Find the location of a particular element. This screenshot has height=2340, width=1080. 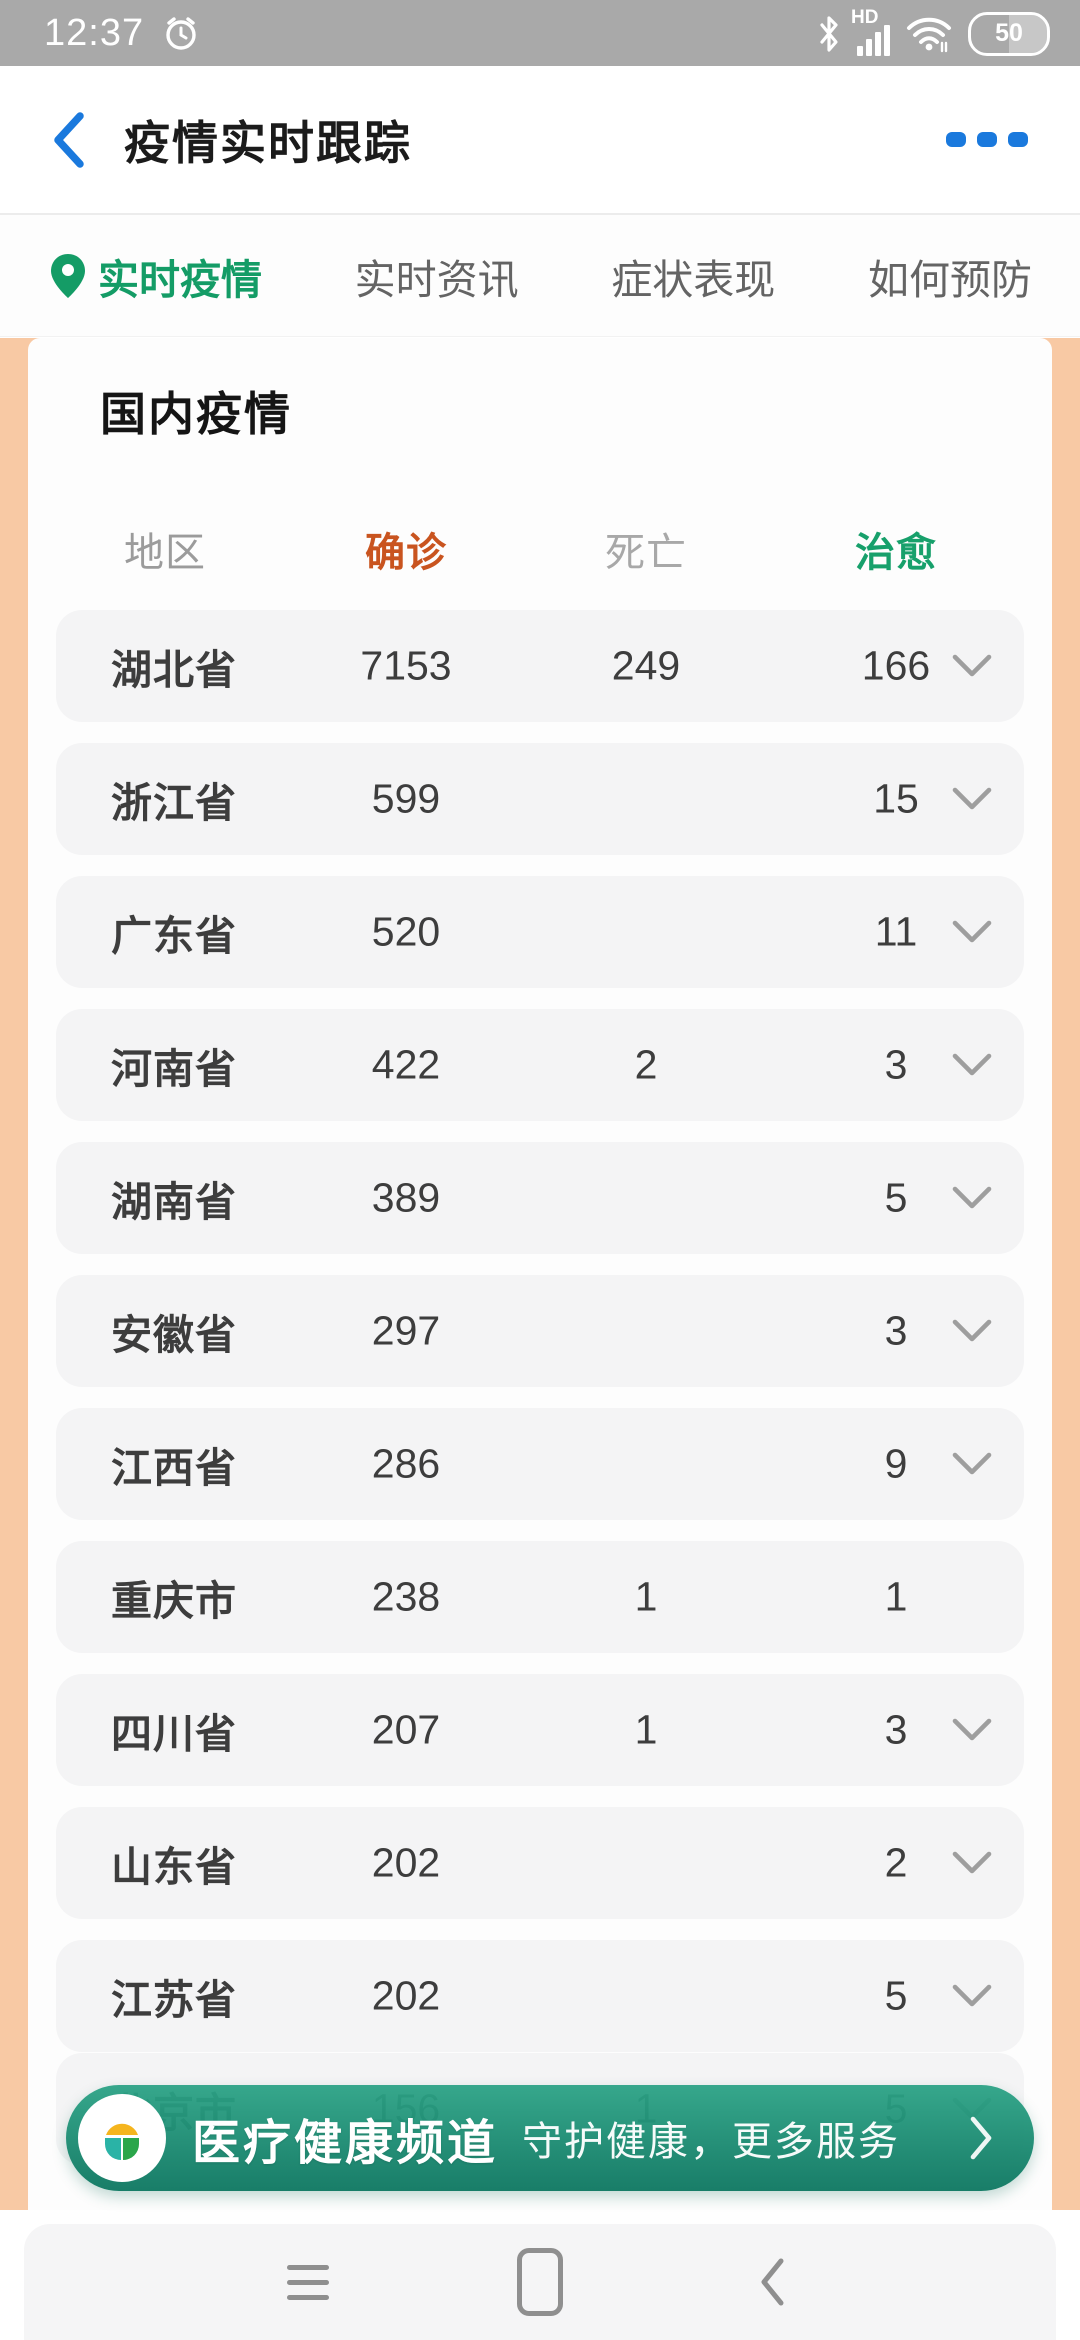

home-button is located at coordinates (540, 2282).